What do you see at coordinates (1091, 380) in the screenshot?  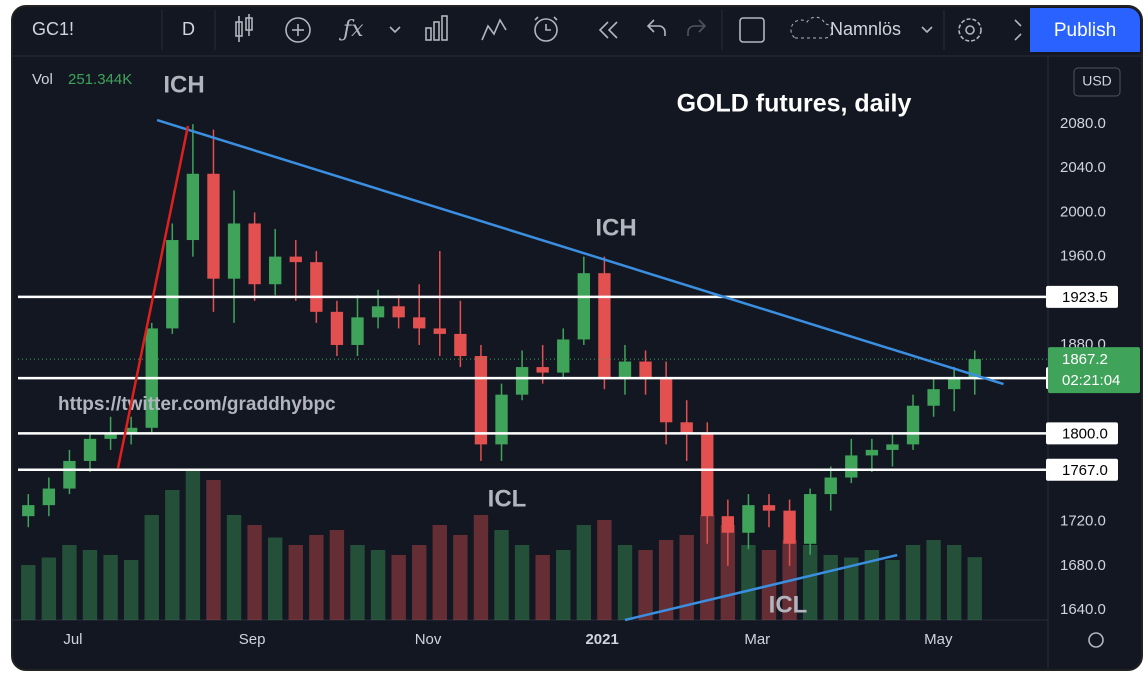 I see `countdown: 02:21:04` at bounding box center [1091, 380].